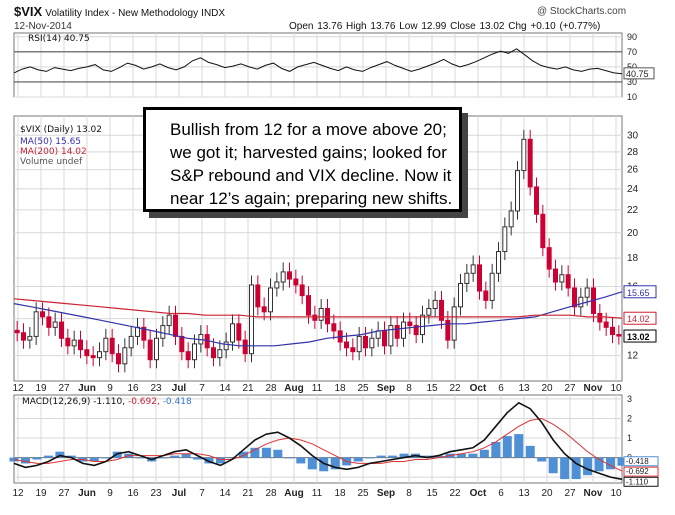 The height and width of the screenshot is (515, 675). What do you see at coordinates (363, 493) in the screenshot?
I see `x-tick-label: 25` at bounding box center [363, 493].